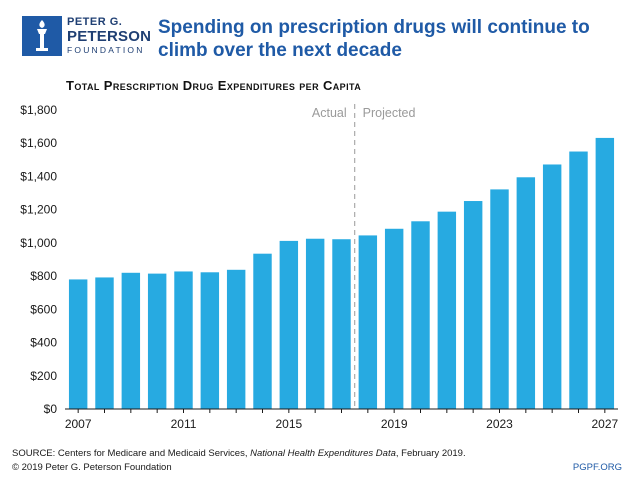 This screenshot has width=640, height=480. Describe the element at coordinates (43, 309) in the screenshot. I see `y-tick-label: $600` at that location.